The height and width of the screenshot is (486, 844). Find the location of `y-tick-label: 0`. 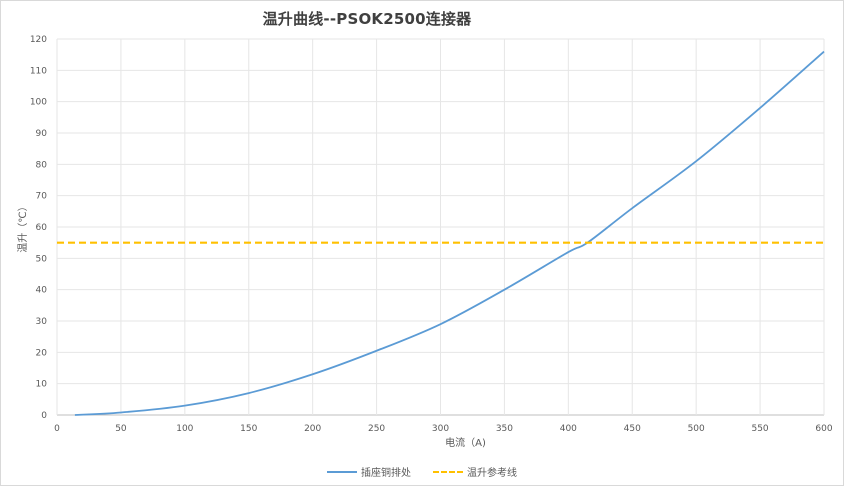

y-tick-label: 0 is located at coordinates (44, 416).